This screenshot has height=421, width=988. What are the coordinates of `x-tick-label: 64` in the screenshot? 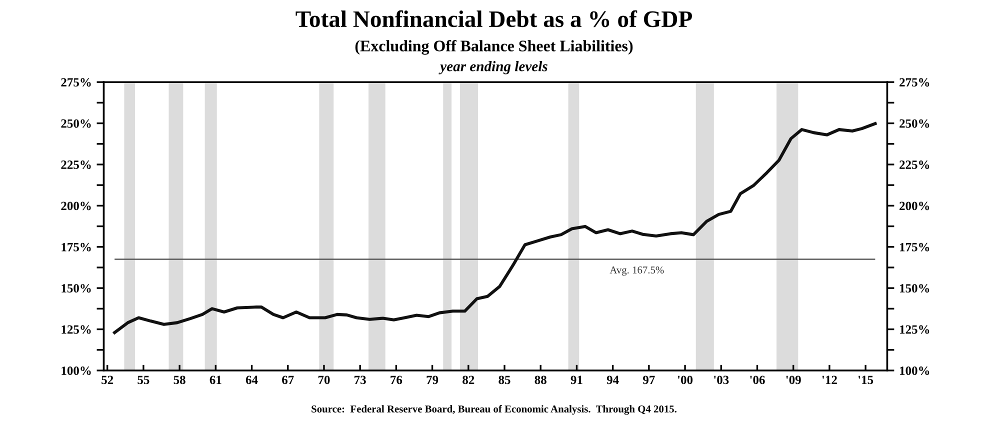 It's located at (252, 380).